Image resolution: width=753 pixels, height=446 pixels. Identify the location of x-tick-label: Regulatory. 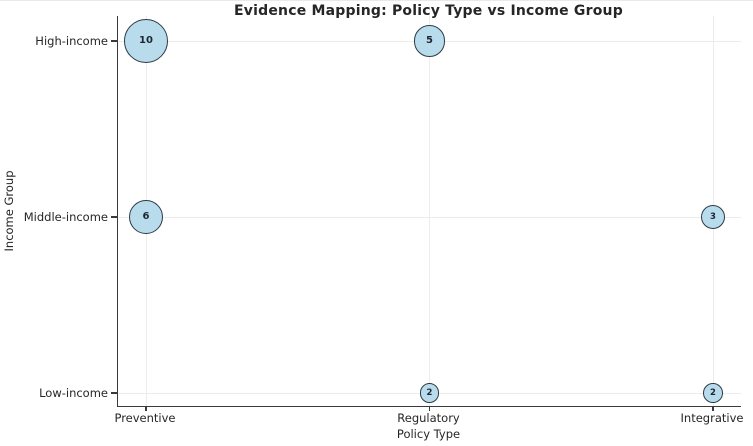
(428, 418).